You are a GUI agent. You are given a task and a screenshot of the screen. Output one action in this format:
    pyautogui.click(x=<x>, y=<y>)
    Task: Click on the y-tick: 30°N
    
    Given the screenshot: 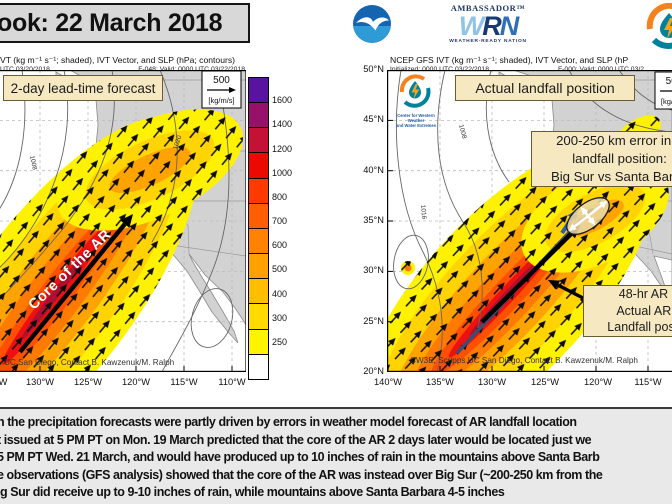 What is the action you would take?
    pyautogui.click(x=373, y=270)
    